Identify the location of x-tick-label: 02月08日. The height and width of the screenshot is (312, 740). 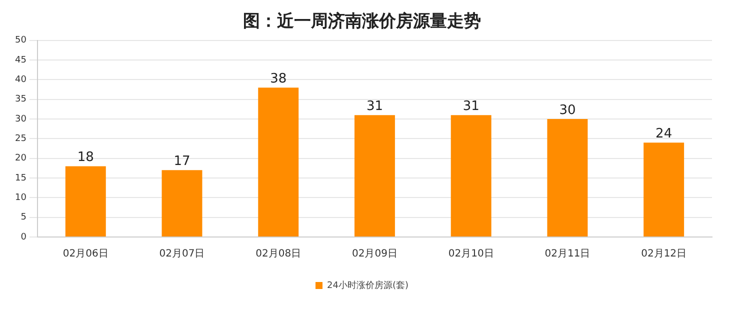
(279, 254).